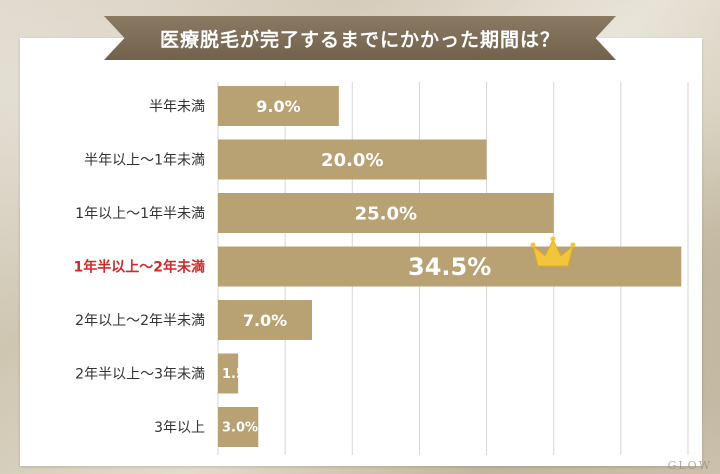  I want to click on value-label-0: 9.0%, so click(278, 106).